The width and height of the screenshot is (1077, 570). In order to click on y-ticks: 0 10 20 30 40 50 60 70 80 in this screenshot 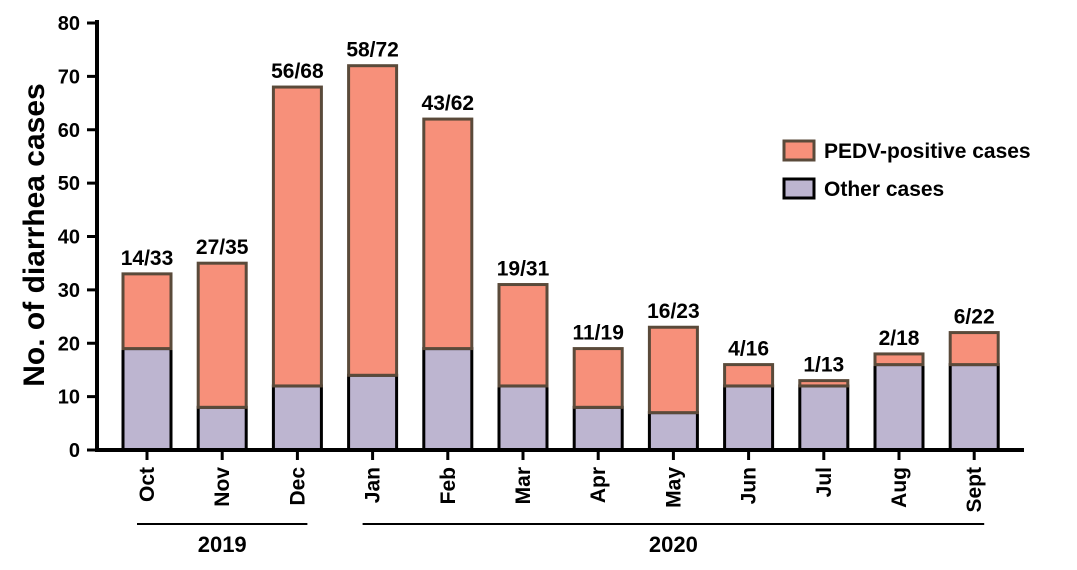, I will do `click(77, 237)`.